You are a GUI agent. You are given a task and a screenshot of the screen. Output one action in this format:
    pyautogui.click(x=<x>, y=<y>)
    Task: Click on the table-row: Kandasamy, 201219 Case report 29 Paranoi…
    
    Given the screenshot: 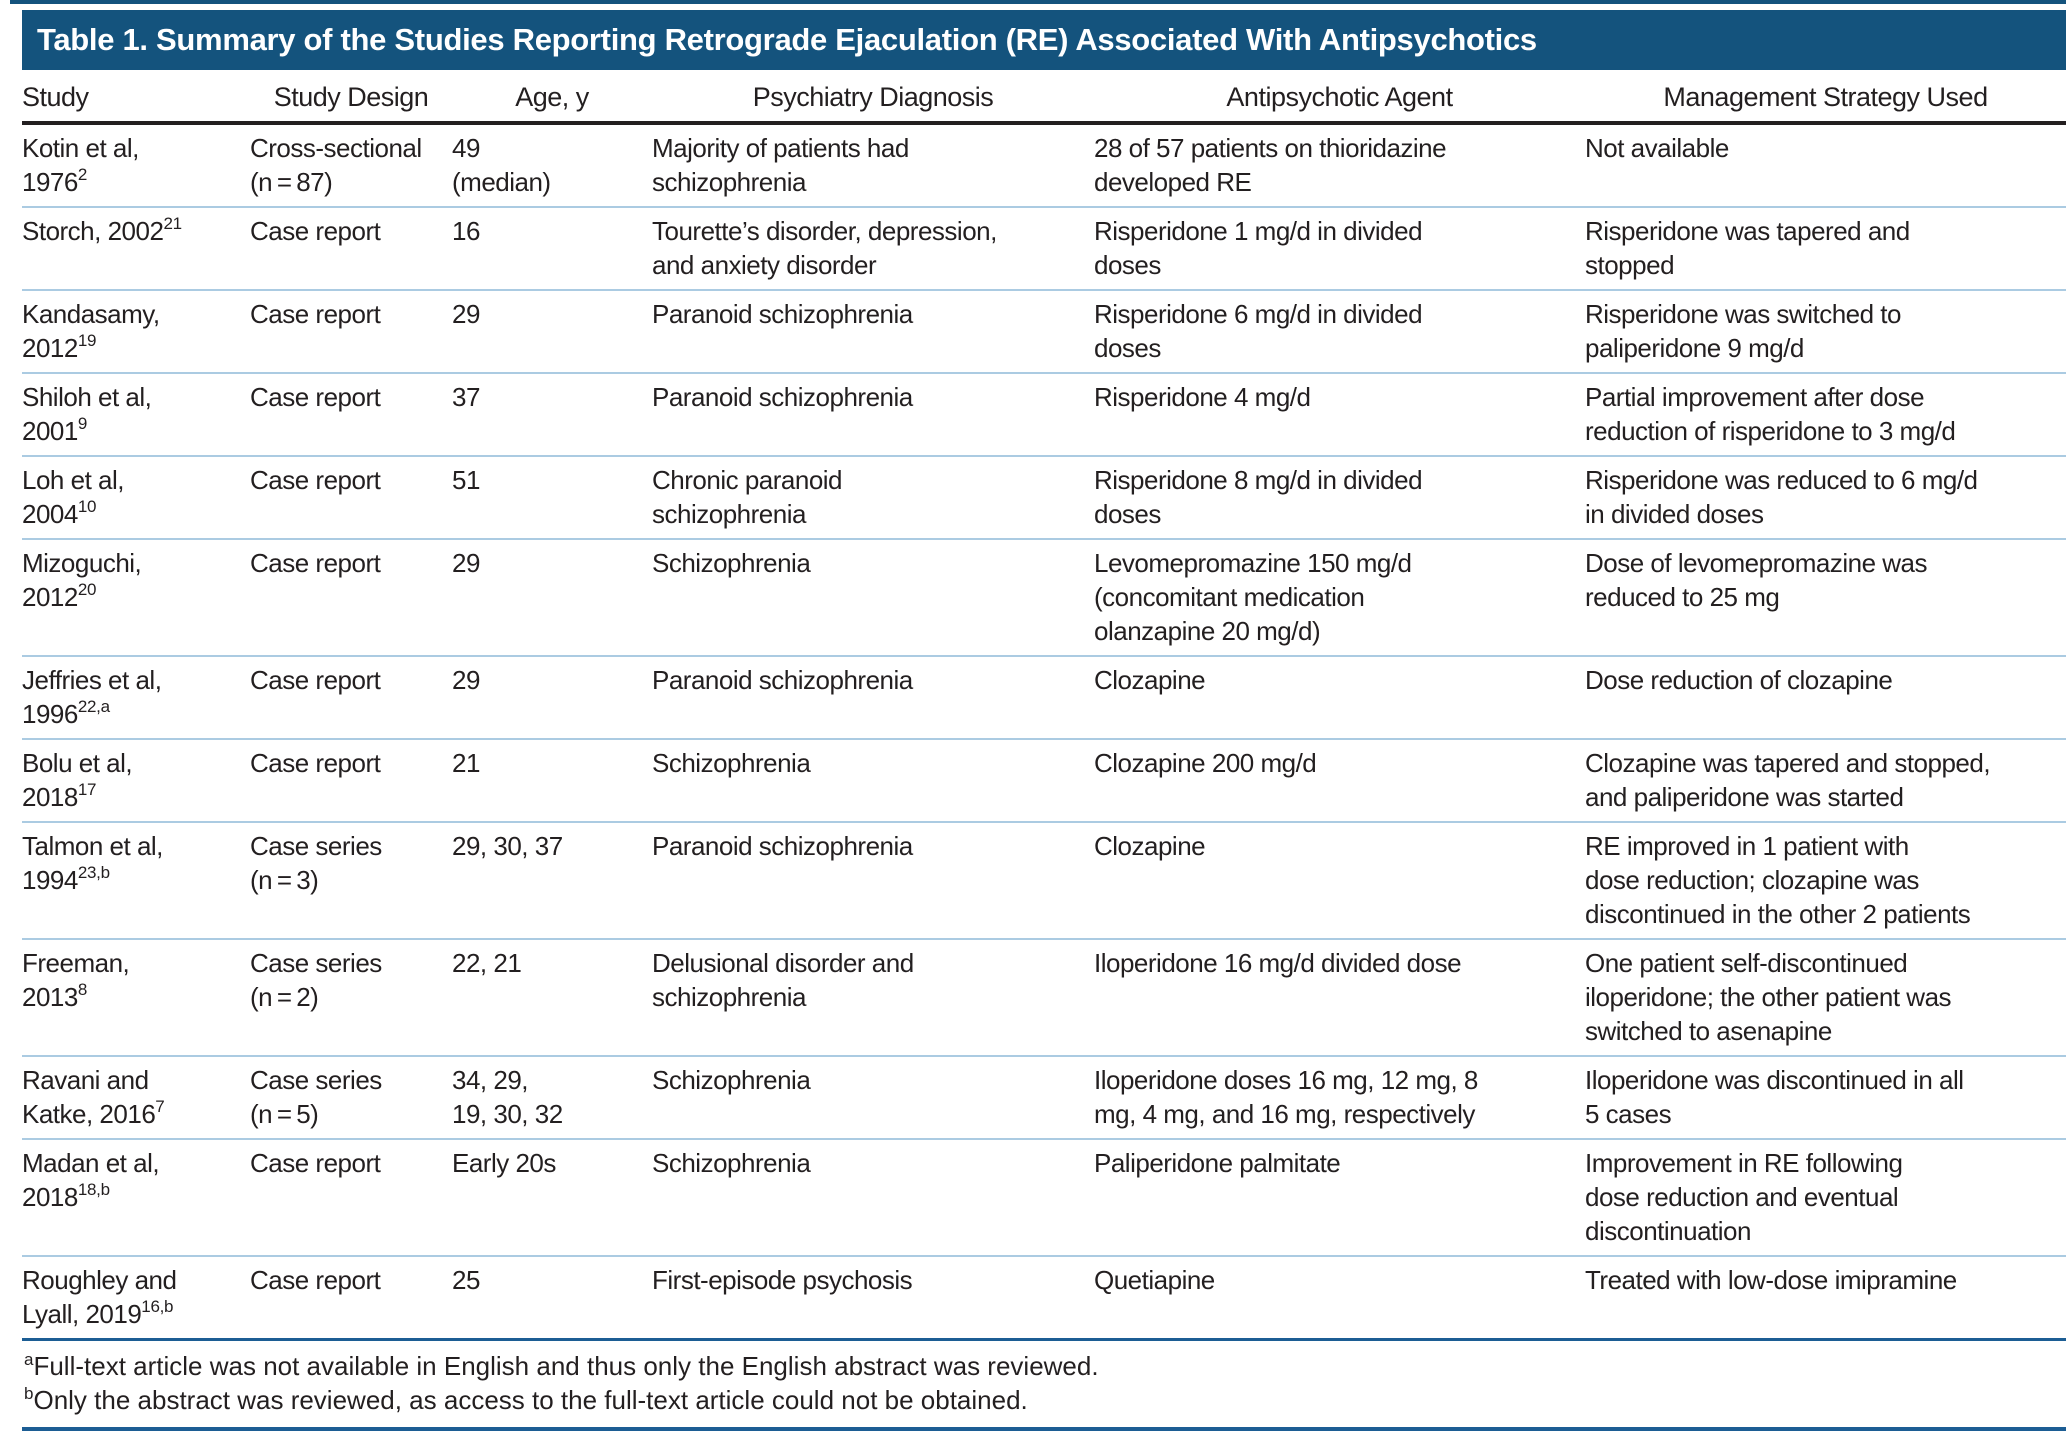 What is the action you would take?
    pyautogui.click(x=1044, y=331)
    